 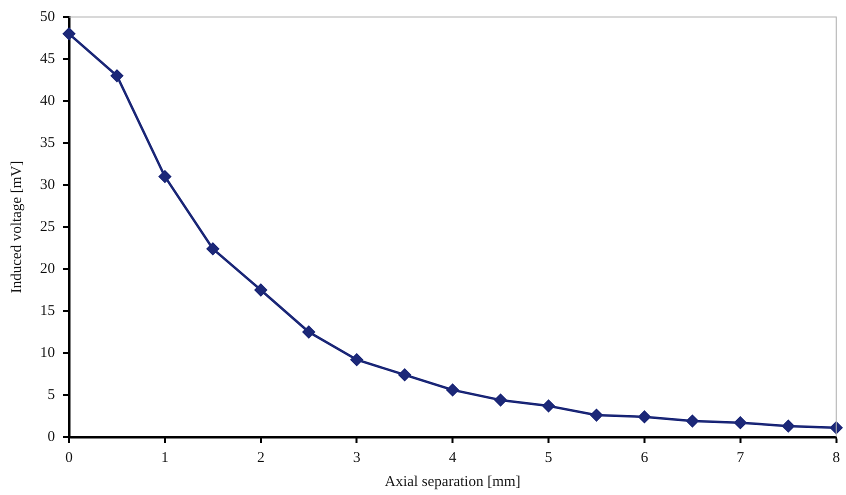 I want to click on y-tick-label: 15, so click(x=47, y=310).